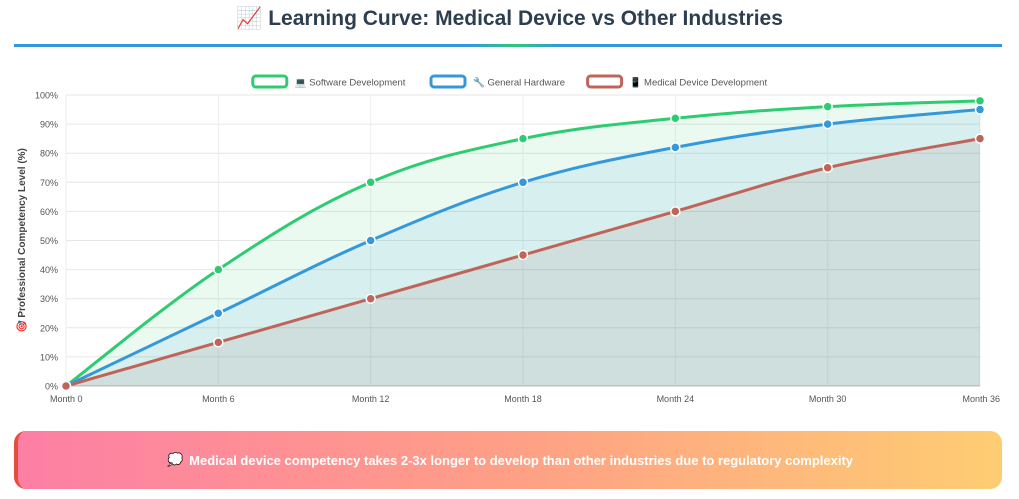 This screenshot has height=499, width=1019. I want to click on legend-item: 📱 Medical Device Development, so click(677, 81).